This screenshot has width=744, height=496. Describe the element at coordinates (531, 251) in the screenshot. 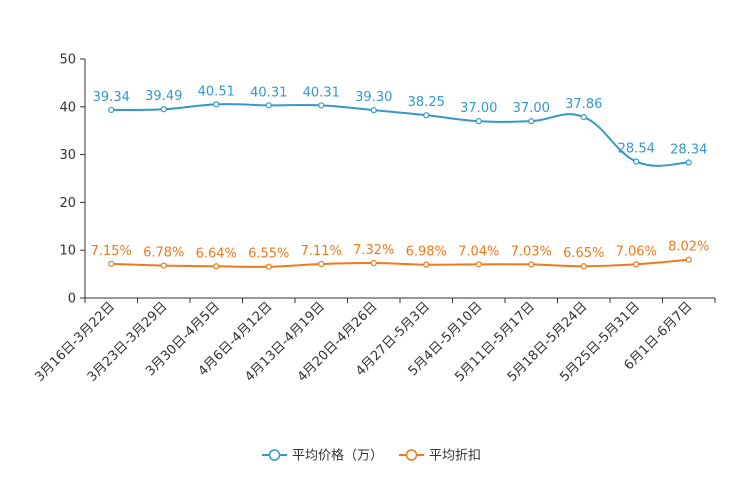

I see `data-label: 7.03%` at that location.